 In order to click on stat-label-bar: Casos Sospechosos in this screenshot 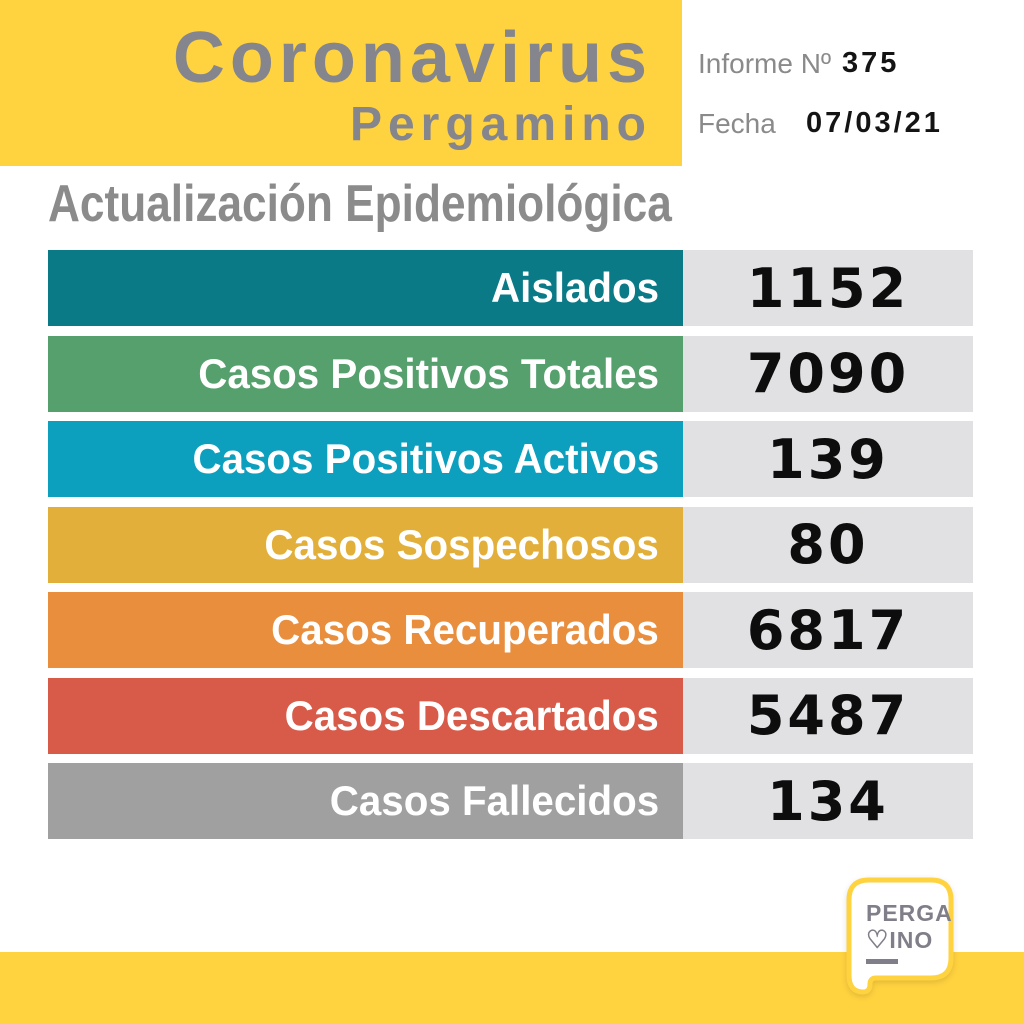, I will do `click(365, 544)`.